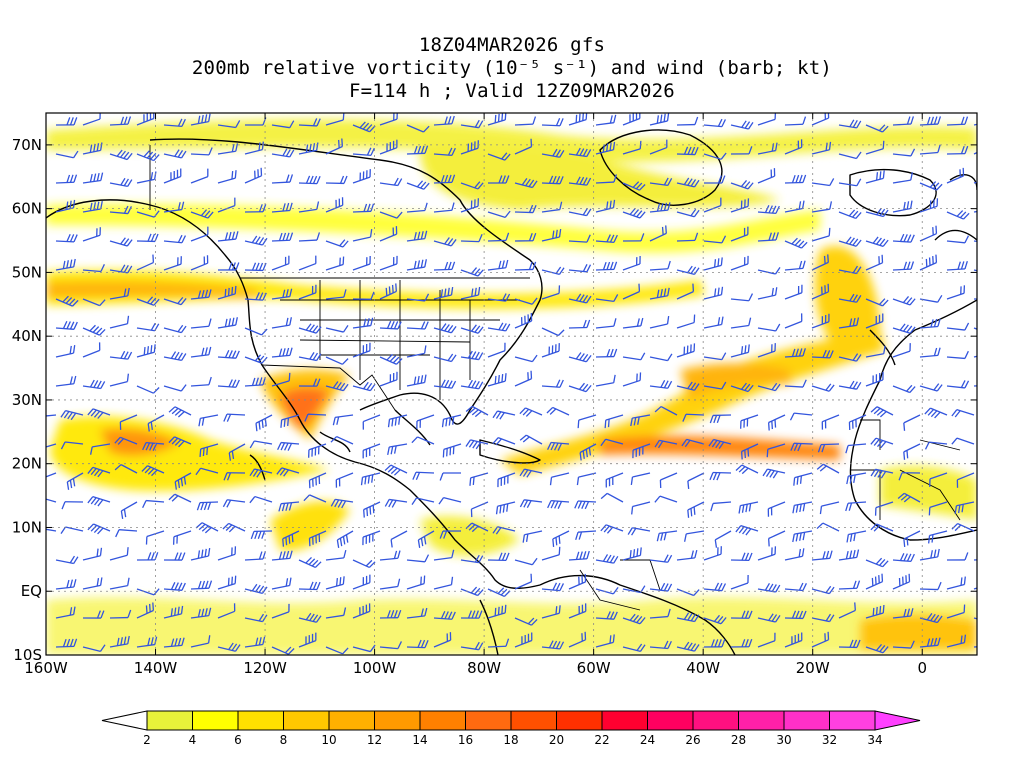 This screenshot has width=1024, height=768. Describe the element at coordinates (147, 740) in the screenshot. I see `colorbar-label: 2` at that location.